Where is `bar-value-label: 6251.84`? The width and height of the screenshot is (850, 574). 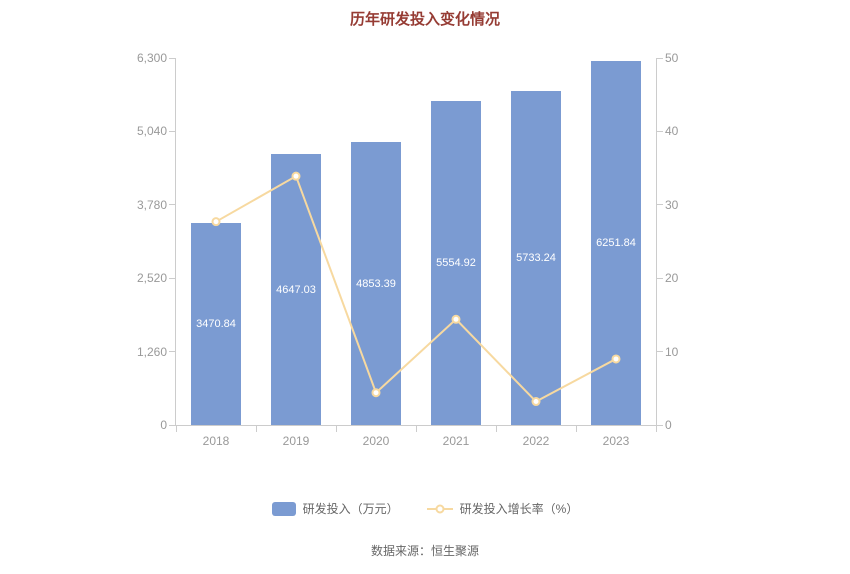 bar-value-label: 6251.84 is located at coordinates (616, 242).